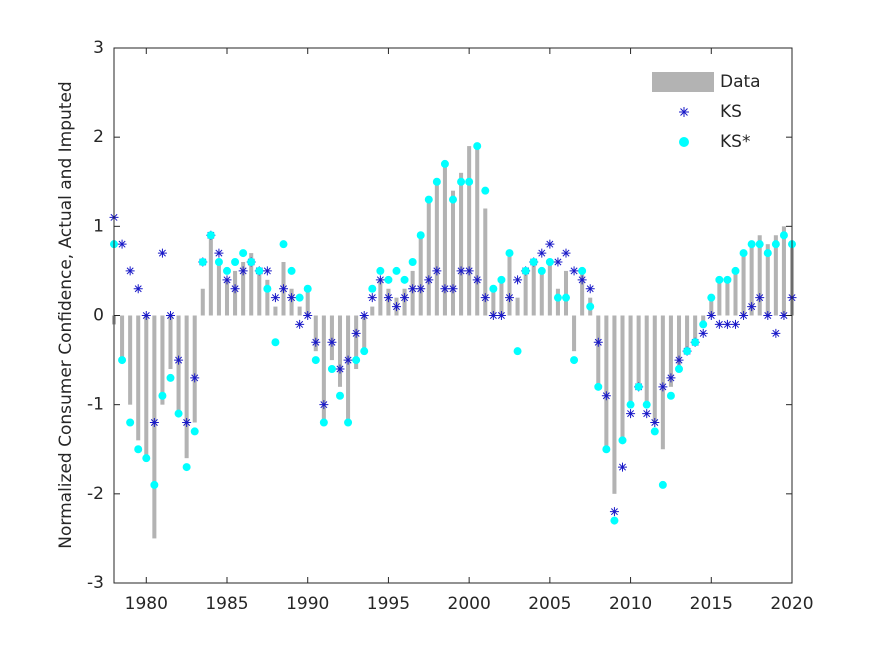 This screenshot has height=656, width=875. What do you see at coordinates (226, 604) in the screenshot?
I see `x-tick-label: 1985` at bounding box center [226, 604].